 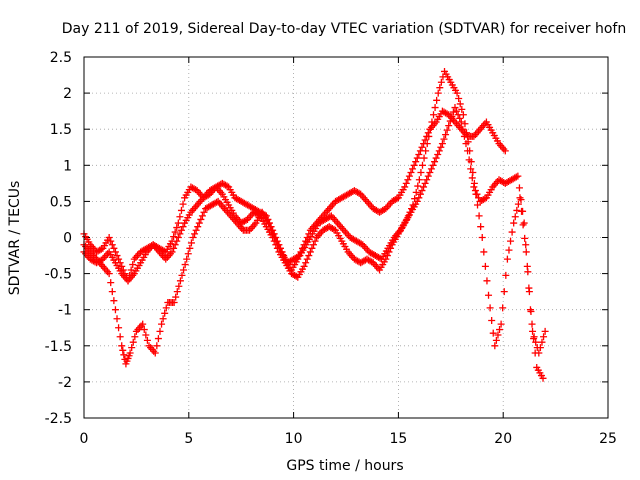 What do you see at coordinates (61, 130) in the screenshot?
I see `y-tick-label: 1.5` at bounding box center [61, 130].